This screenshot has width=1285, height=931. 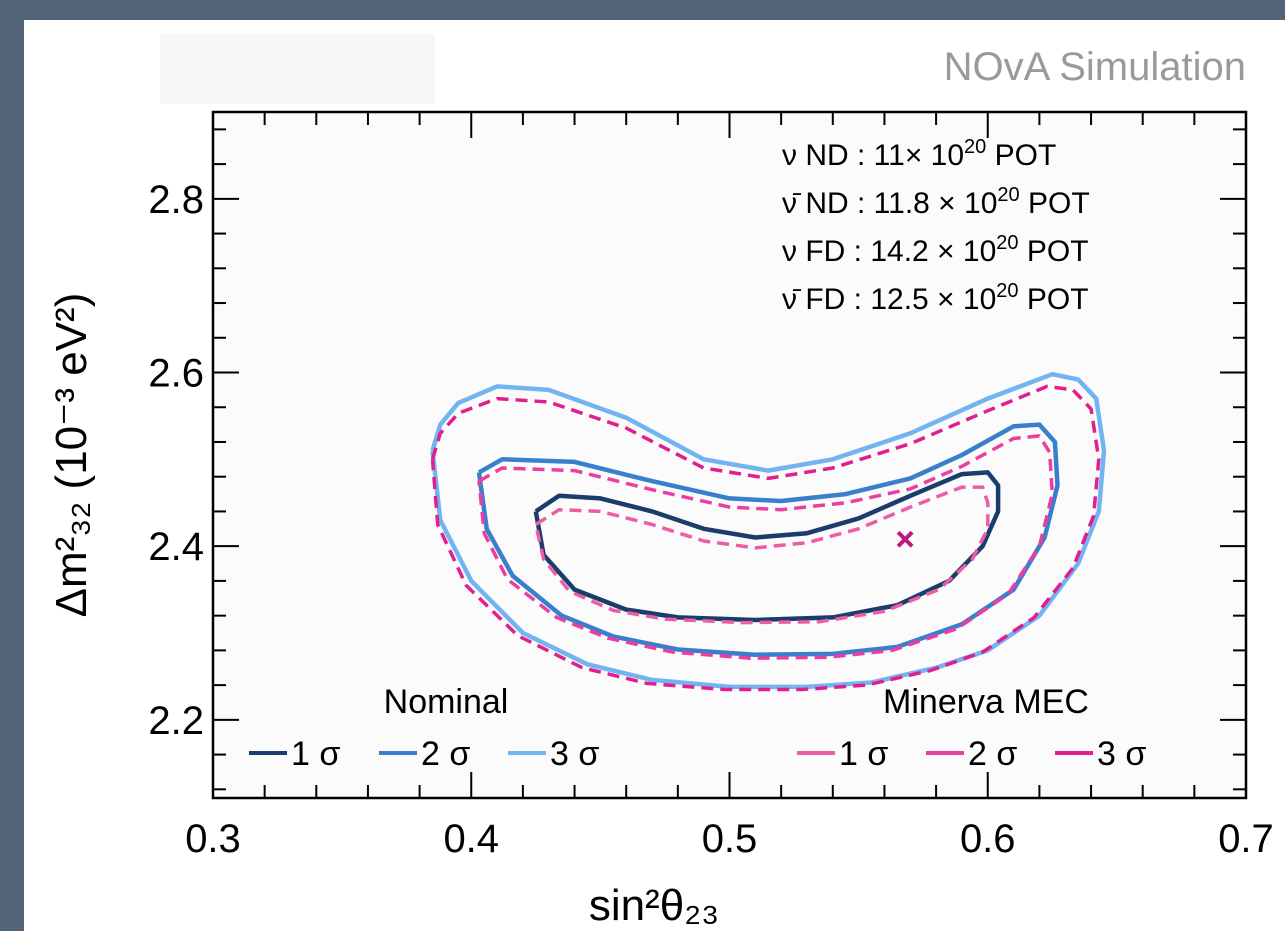 I want to click on best-fit-cross, so click(x=905, y=539).